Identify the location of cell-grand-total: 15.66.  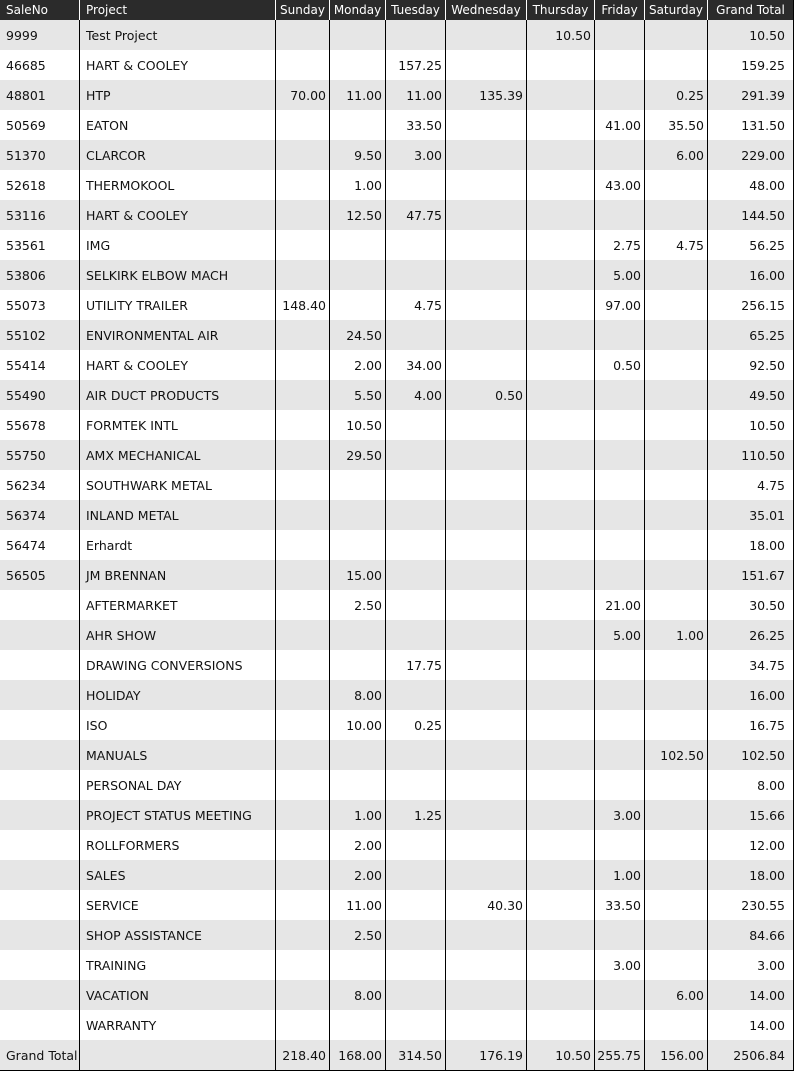
(767, 815).